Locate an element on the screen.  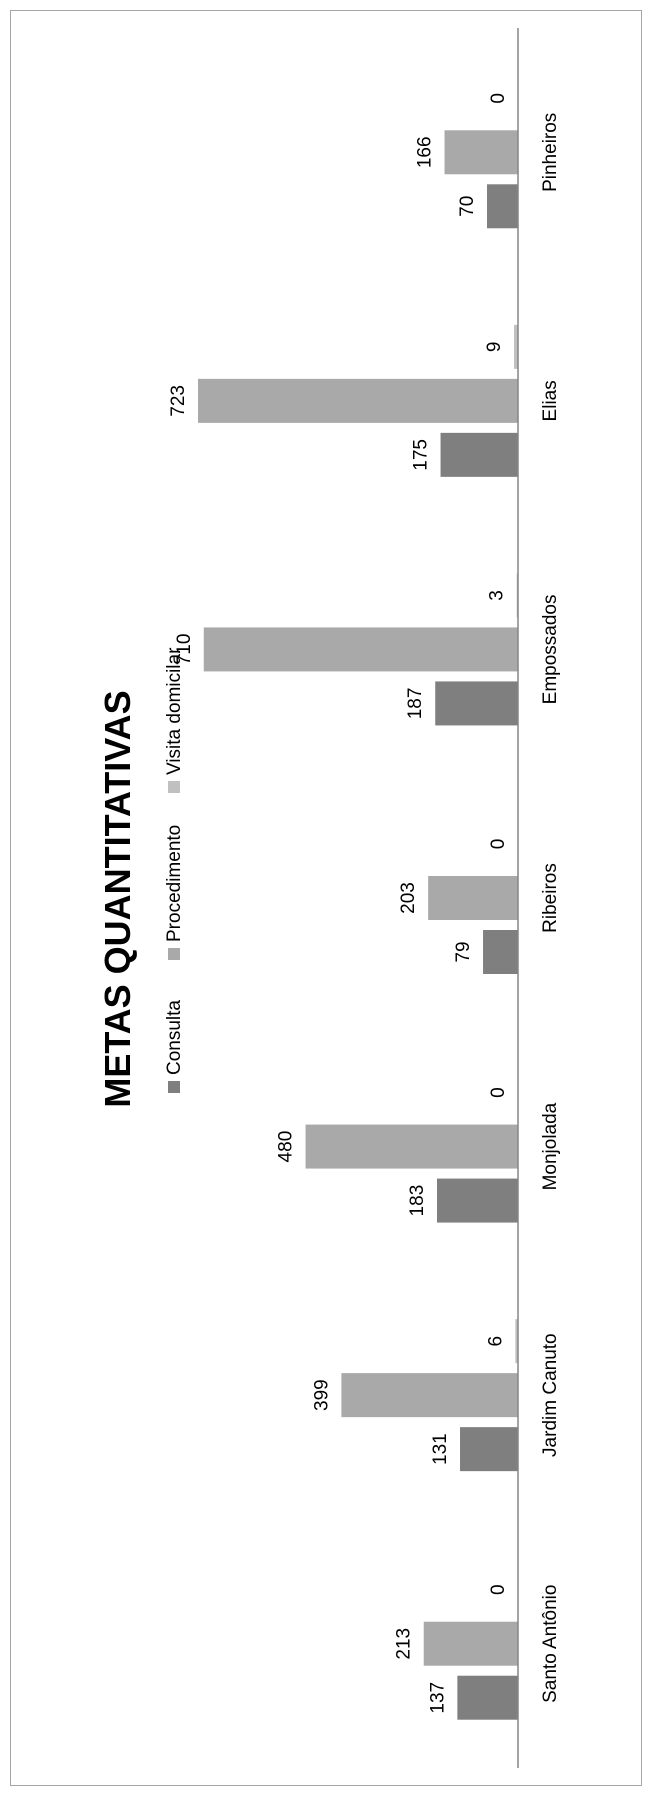
category-label: Ribeiros is located at coordinates (550, 898).